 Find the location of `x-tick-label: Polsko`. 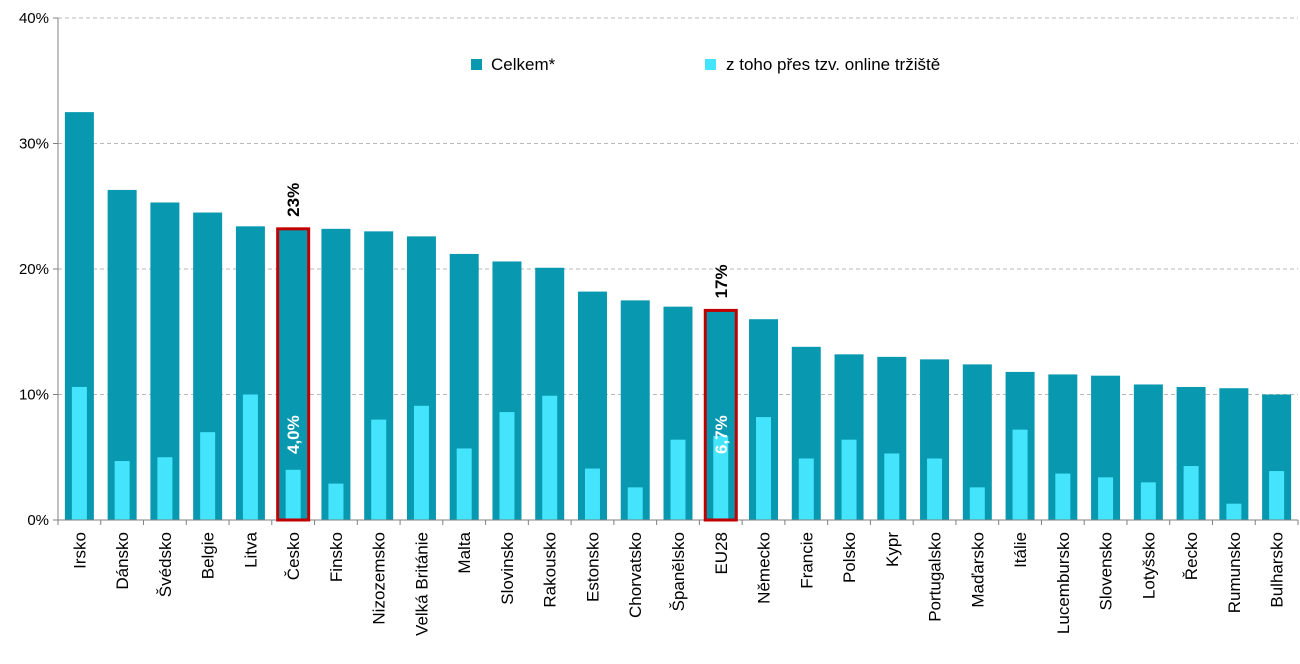

x-tick-label: Polsko is located at coordinates (849, 557).